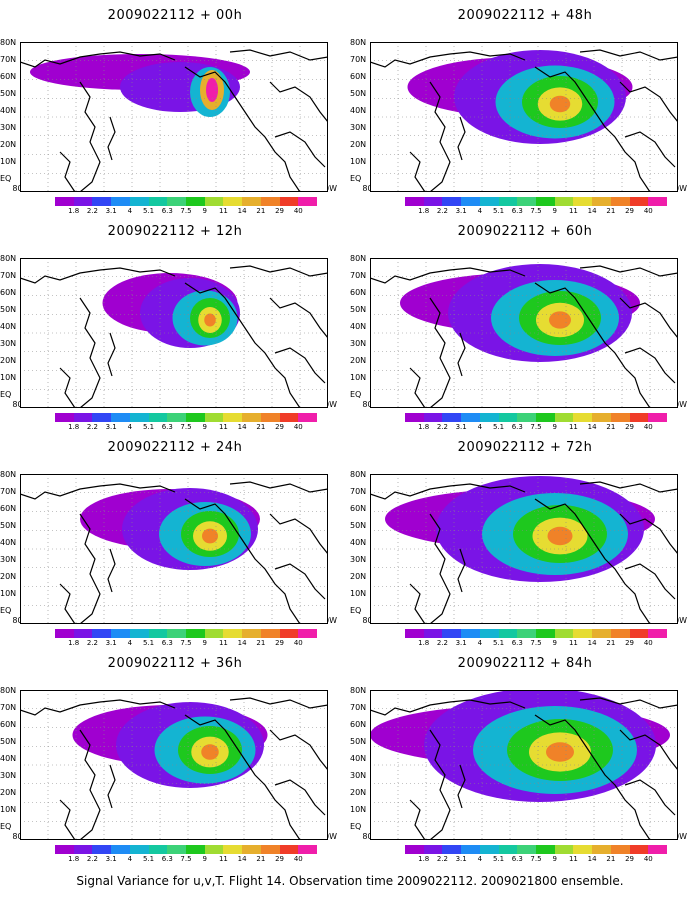  I want to click on panel-title: 2009022112 + 72h, so click(525, 447).